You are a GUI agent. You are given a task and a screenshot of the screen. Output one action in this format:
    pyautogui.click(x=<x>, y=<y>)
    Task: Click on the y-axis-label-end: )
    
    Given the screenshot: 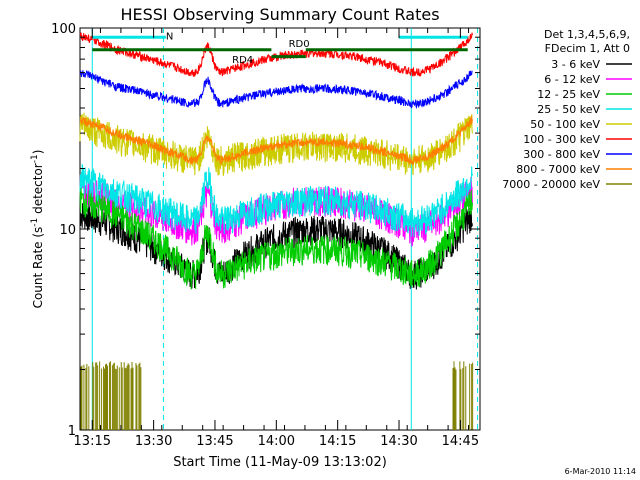 What is the action you would take?
    pyautogui.click(x=38, y=152)
    